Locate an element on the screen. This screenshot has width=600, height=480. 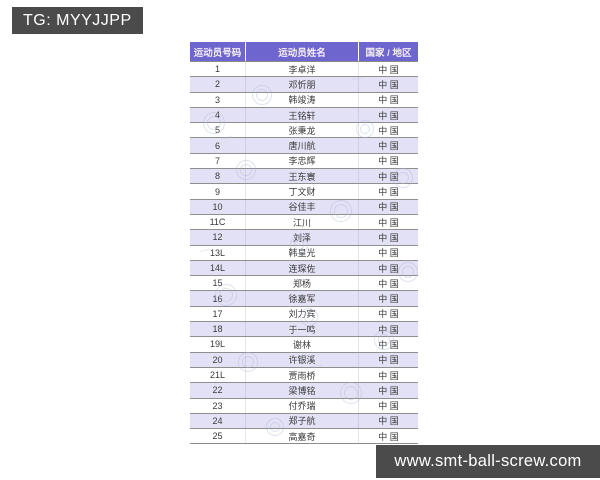
table-header-row: 运动员号码 运动员姓名 国家 / 地区 is located at coordinates (304, 52).